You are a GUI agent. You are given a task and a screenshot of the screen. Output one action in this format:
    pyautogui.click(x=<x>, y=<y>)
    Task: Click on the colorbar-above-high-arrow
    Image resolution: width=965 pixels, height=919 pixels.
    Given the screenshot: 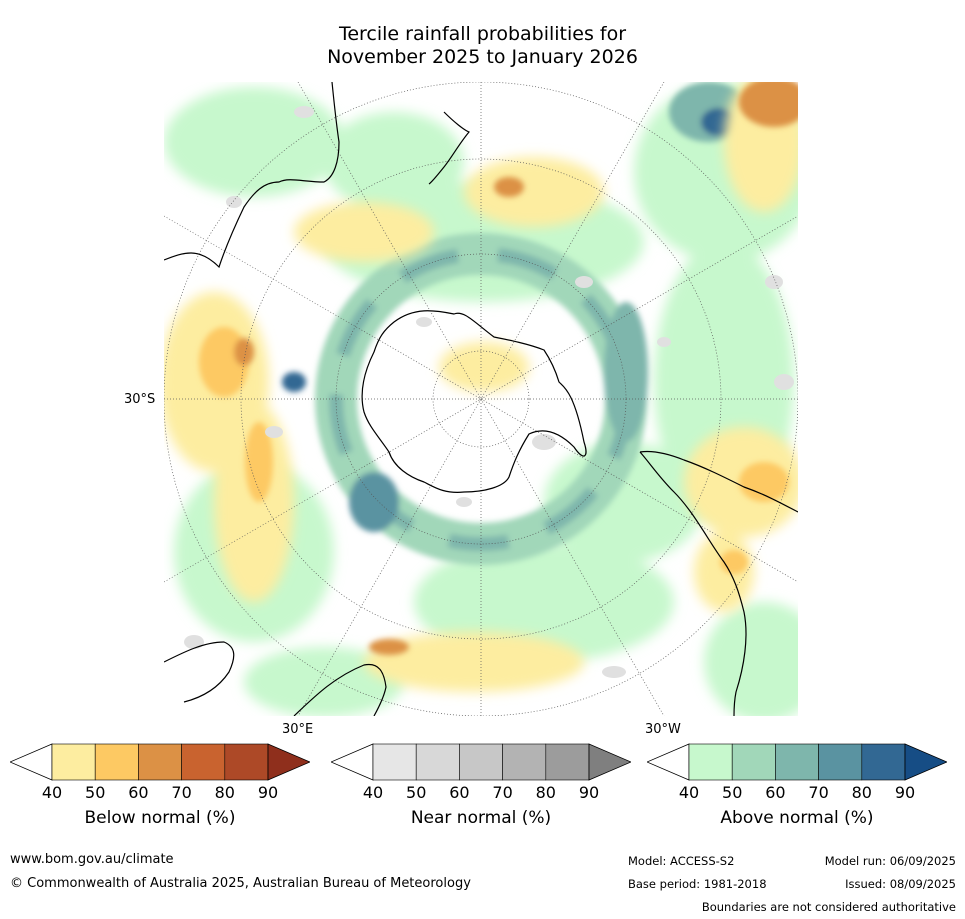 What is the action you would take?
    pyautogui.click(x=926, y=762)
    